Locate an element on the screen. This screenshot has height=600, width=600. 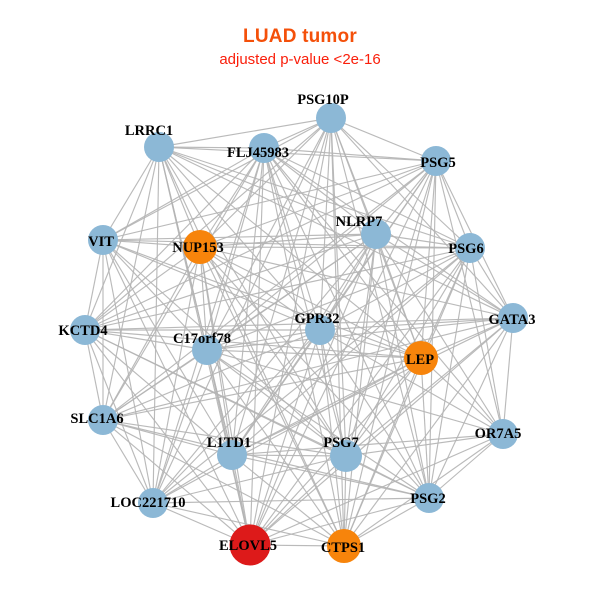
node-circle-lrrc1 is located at coordinates (159, 147).